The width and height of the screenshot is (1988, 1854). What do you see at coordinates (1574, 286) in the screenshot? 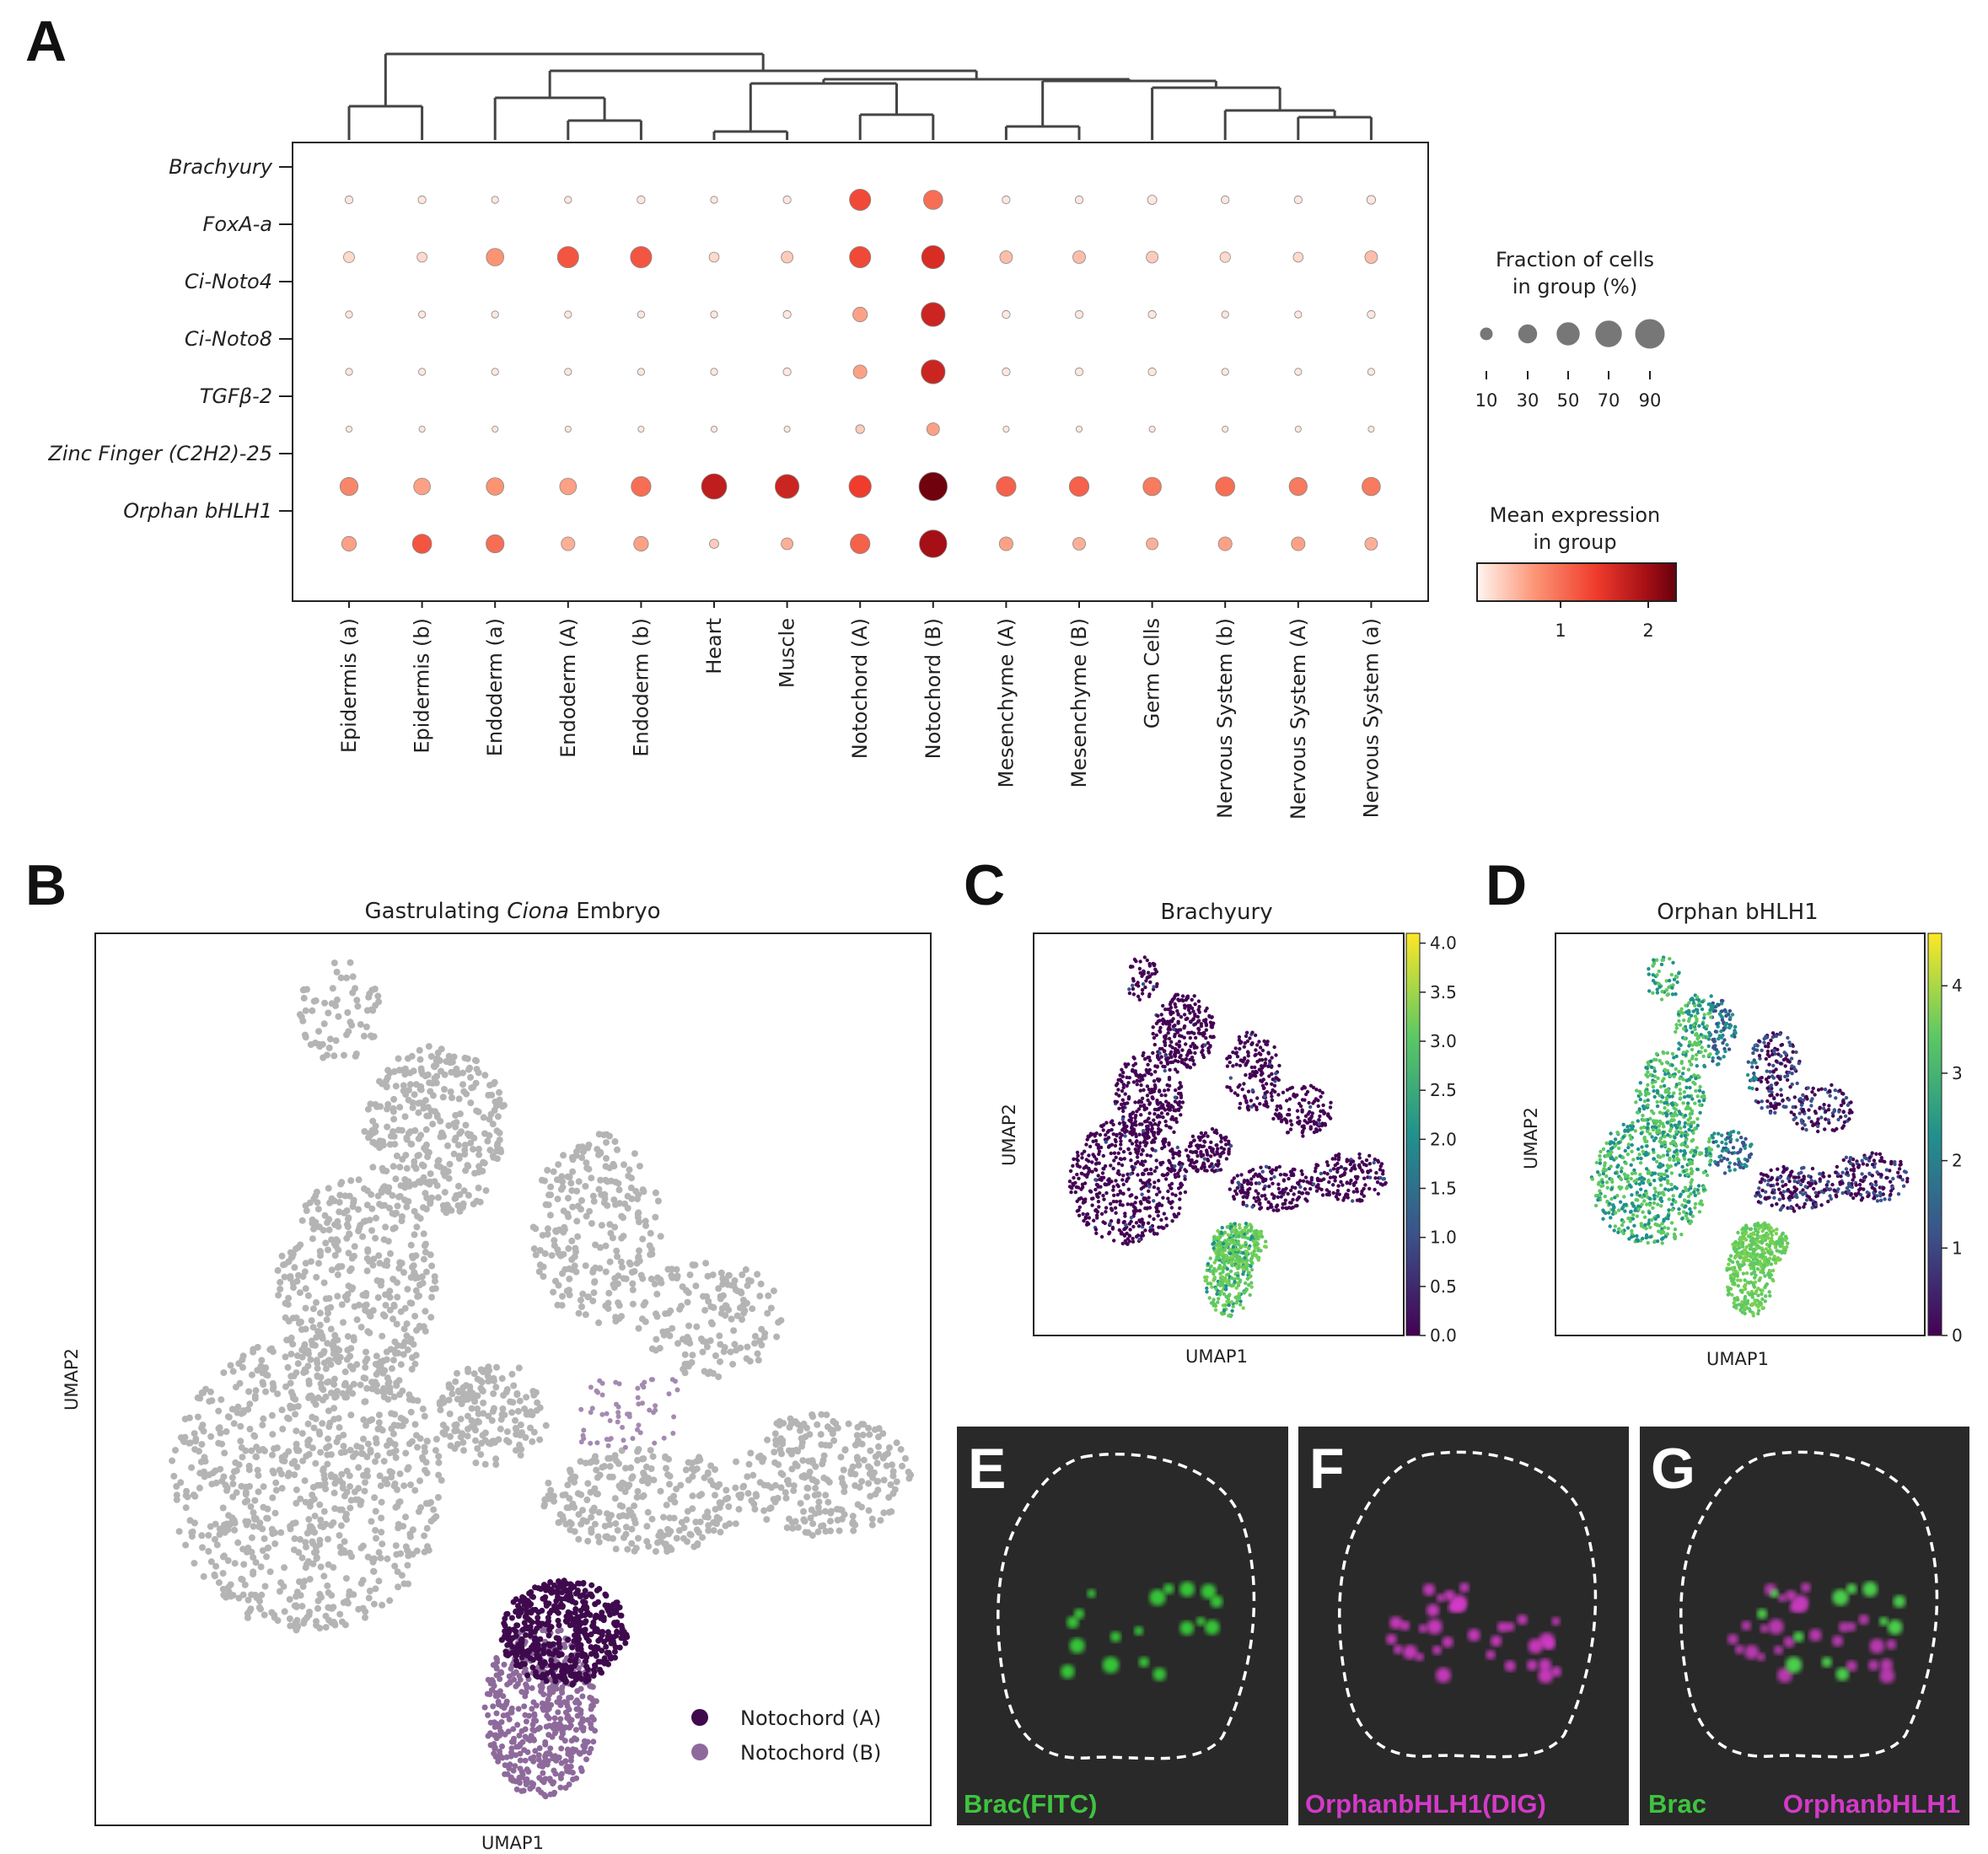
I see `size-legend-title-2: in group (%)` at bounding box center [1574, 286].